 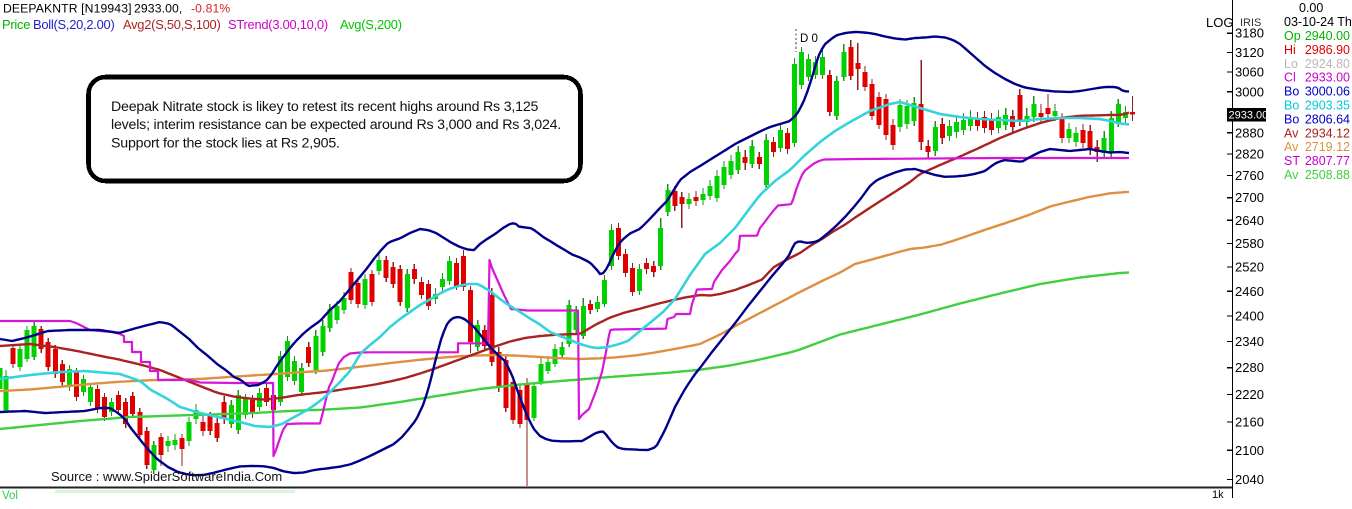 What do you see at coordinates (1249, 220) in the screenshot?
I see `svg-text: 2640` at bounding box center [1249, 220].